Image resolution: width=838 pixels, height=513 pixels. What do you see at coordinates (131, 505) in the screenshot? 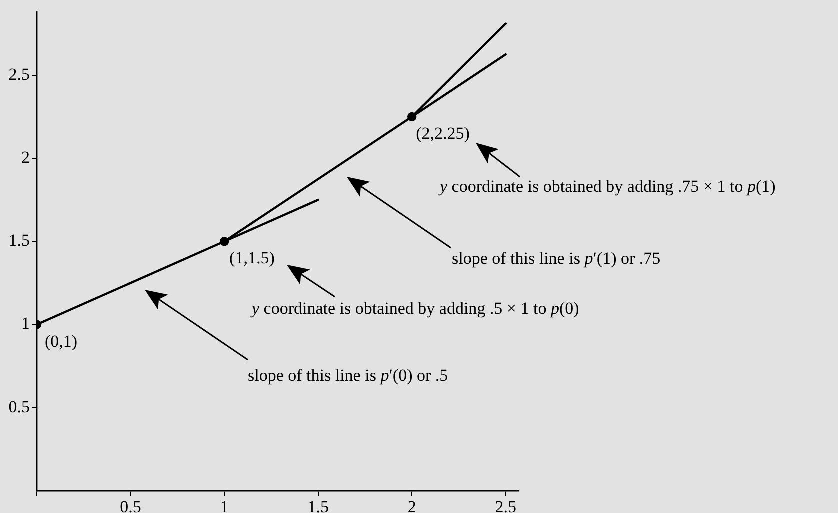
I see `x-tick-label: 0.5` at bounding box center [131, 505].